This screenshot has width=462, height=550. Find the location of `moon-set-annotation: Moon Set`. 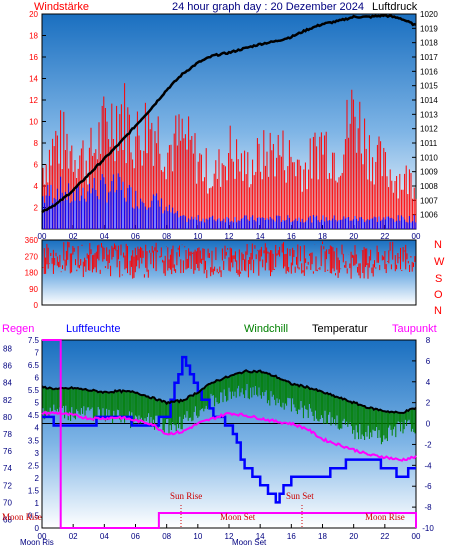

moon-set-annotation: Moon Set is located at coordinates (238, 517).